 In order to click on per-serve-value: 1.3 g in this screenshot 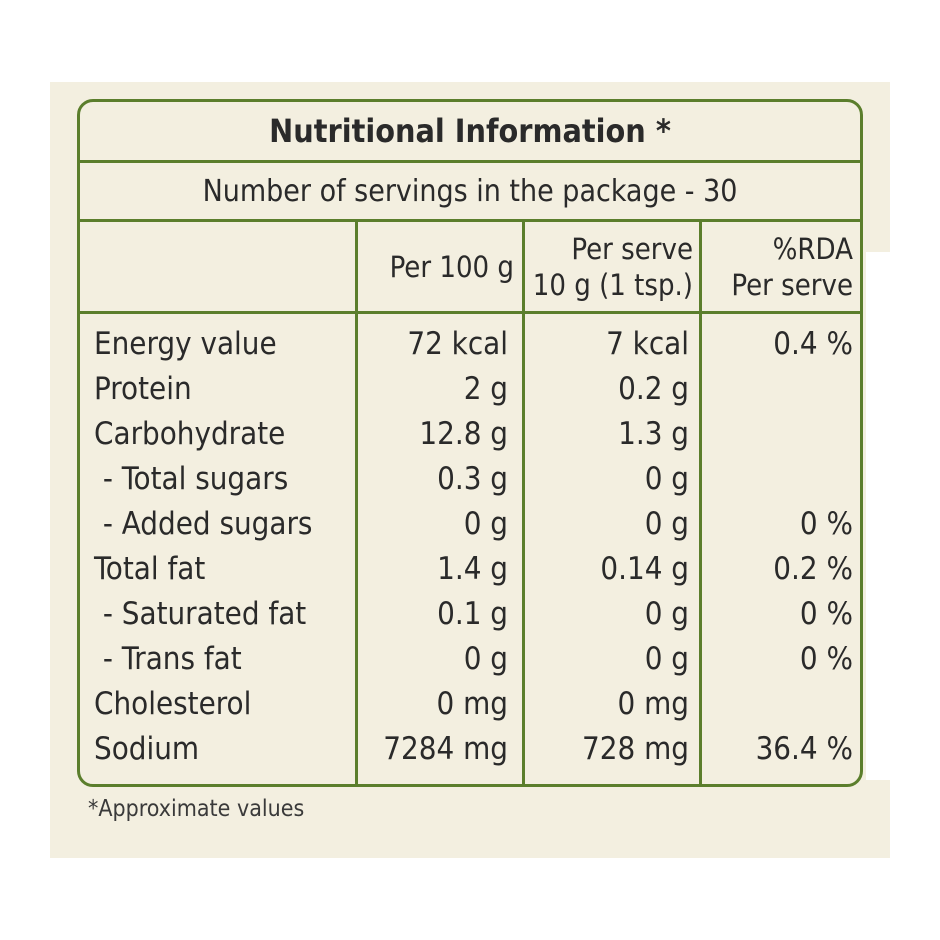, I will do `click(653, 434)`.